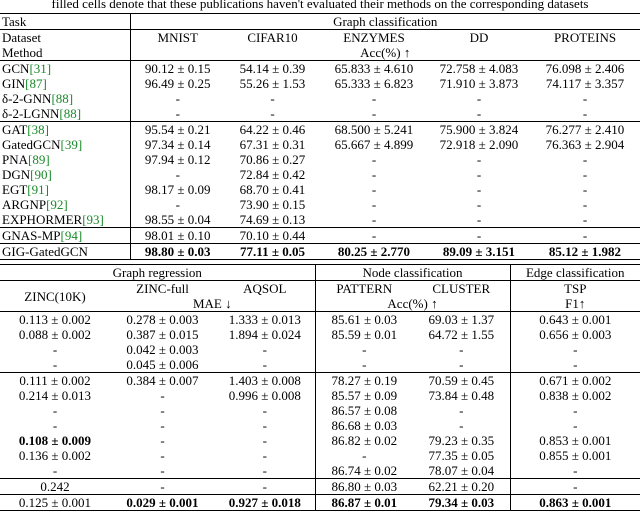 Image resolution: width=640 pixels, height=529 pixels. I want to click on citation: [91], so click(38, 189).